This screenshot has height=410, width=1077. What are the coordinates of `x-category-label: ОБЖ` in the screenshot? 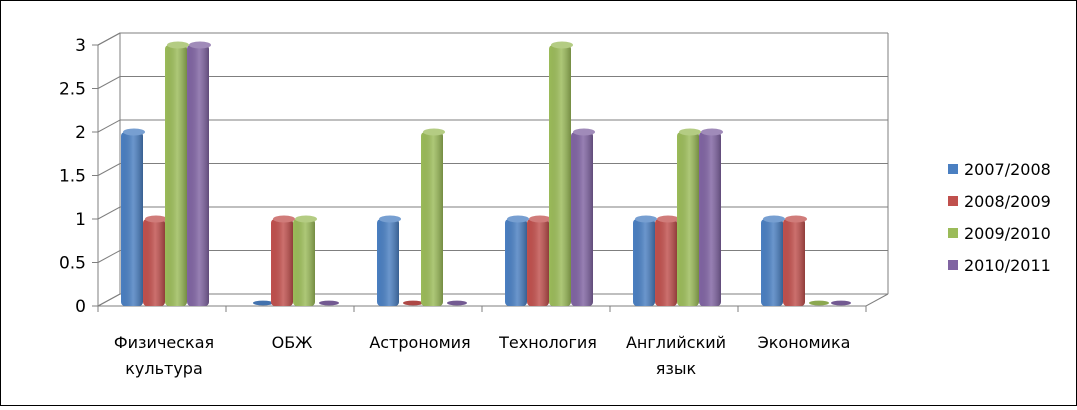 It's located at (292, 342).